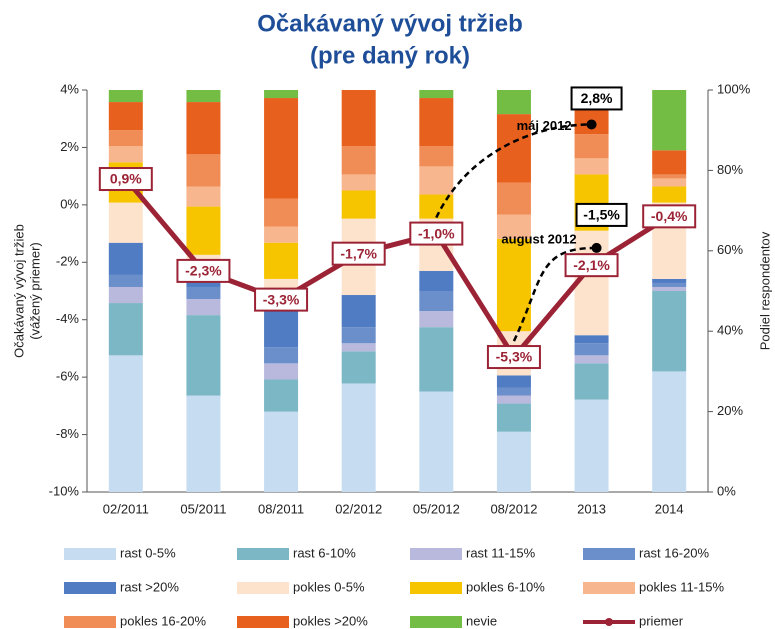 The height and width of the screenshot is (629, 775). I want to click on annotation-label: -1,5%, so click(601, 215).